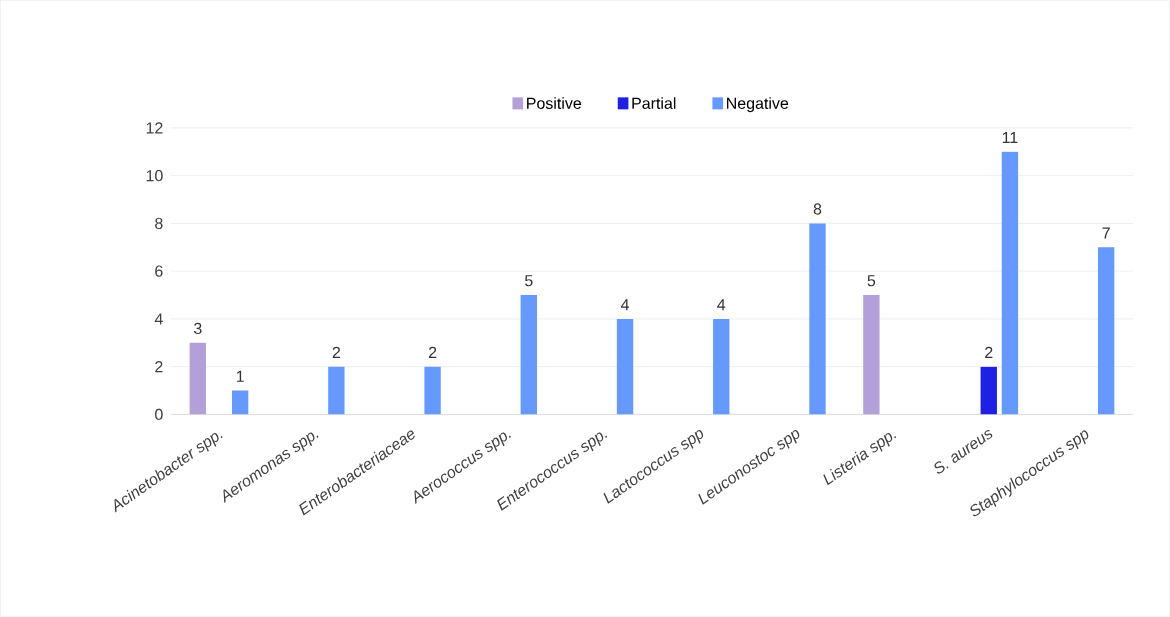  Describe the element at coordinates (159, 414) in the screenshot. I see `y-tick-label: 0` at that location.